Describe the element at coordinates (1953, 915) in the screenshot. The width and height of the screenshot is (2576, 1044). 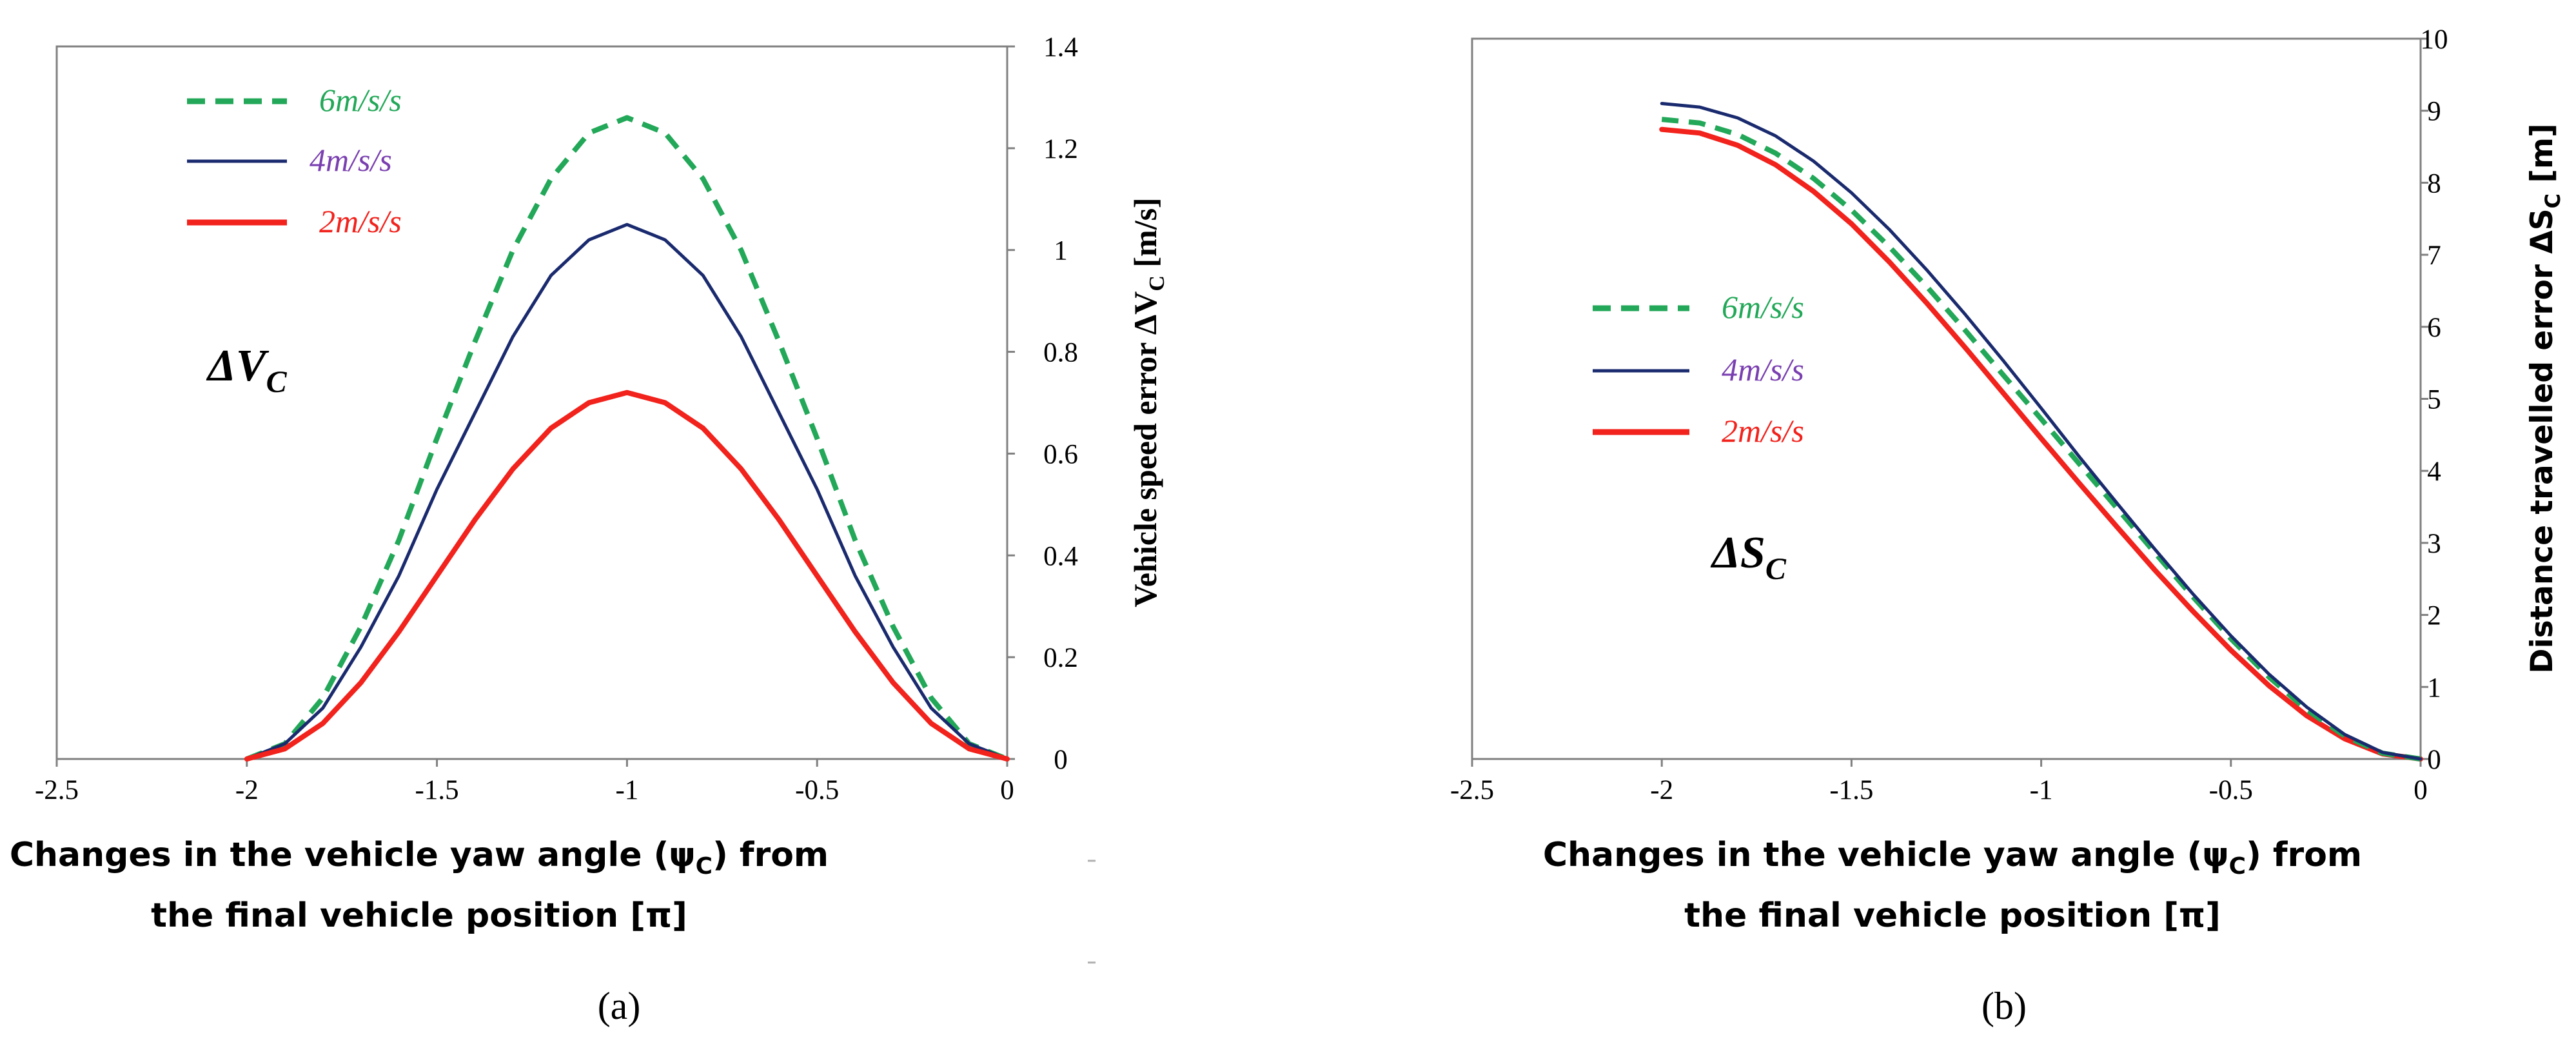
I see `panel-b-x-label-line2: the final vehicle position [π]` at that location.